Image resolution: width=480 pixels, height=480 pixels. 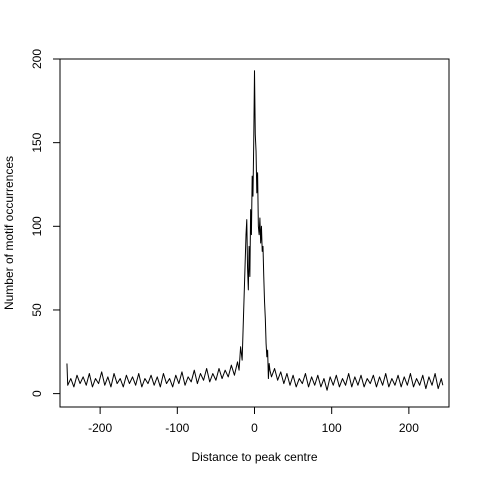 I want to click on y-tick-label: 200, so click(x=37, y=59).